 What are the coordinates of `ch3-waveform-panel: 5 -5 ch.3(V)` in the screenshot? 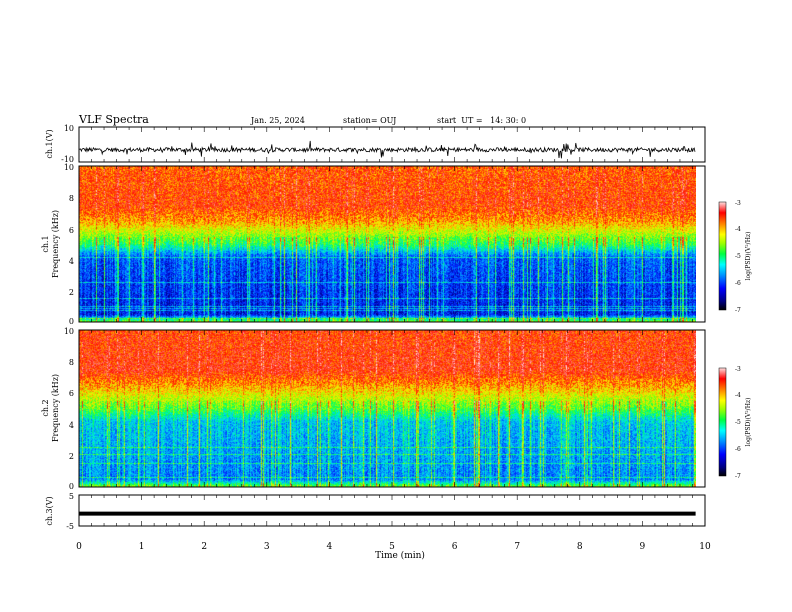 It's located at (375, 511).